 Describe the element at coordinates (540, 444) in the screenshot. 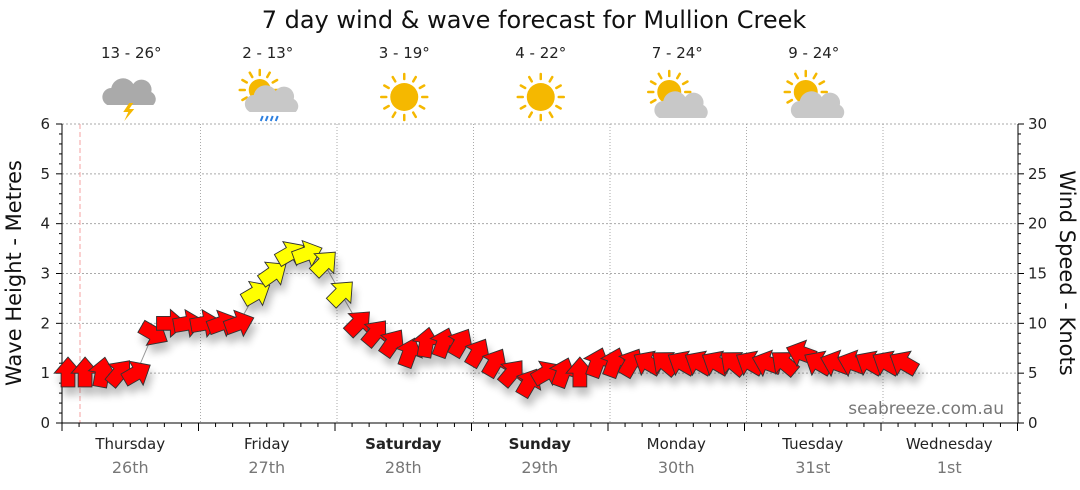

I see `day-label: Sunday` at that location.